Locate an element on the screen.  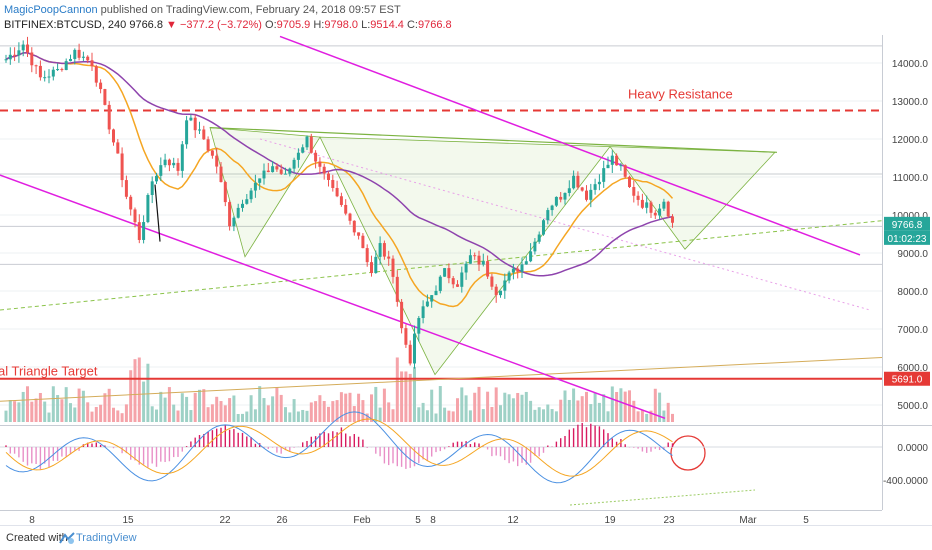
oscillator-pane is located at coordinates (441, 467).